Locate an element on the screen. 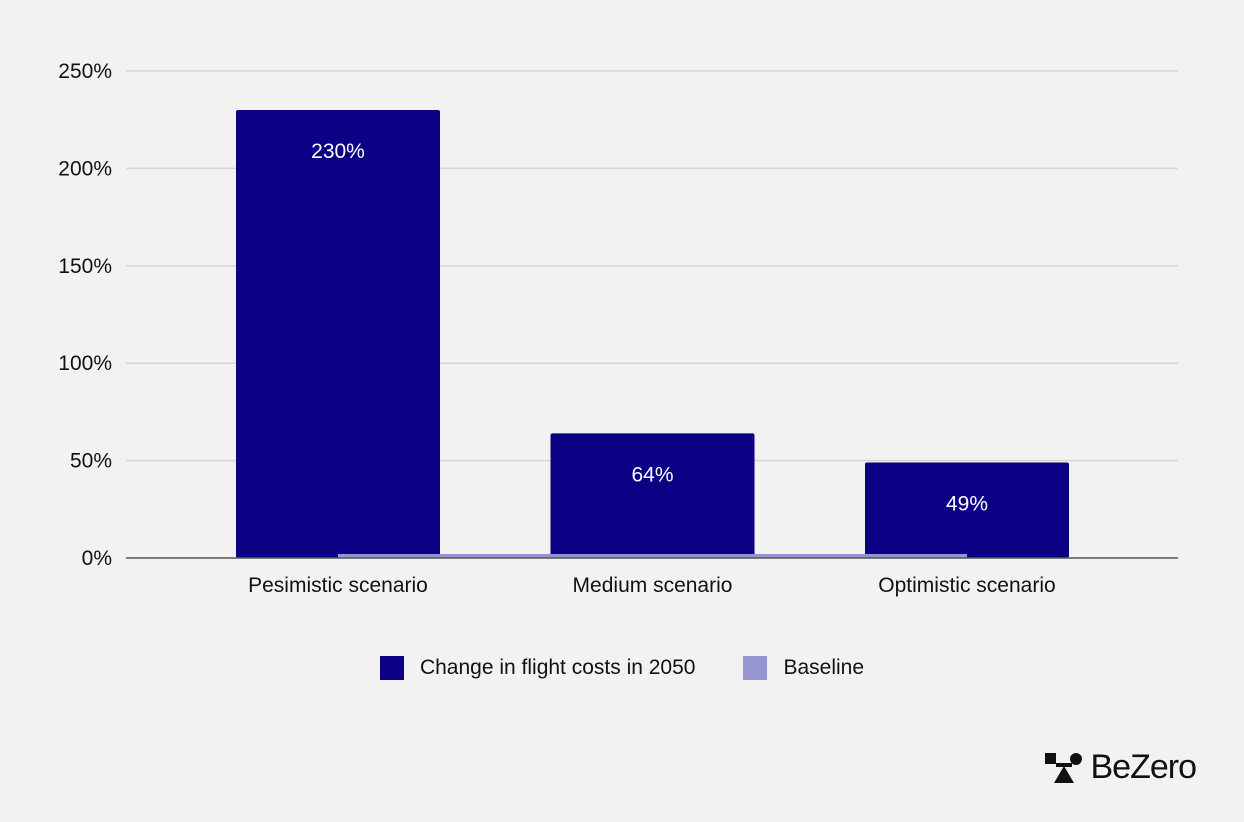  y-tick-label: 100% is located at coordinates (85, 363).